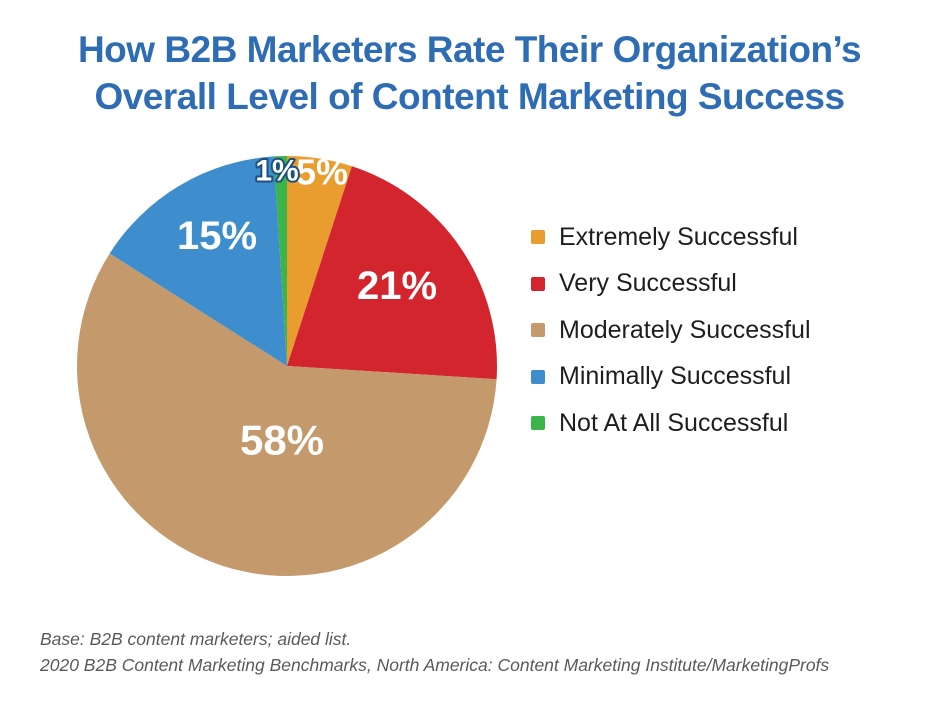 The height and width of the screenshot is (710, 939). What do you see at coordinates (678, 236) in the screenshot?
I see `legend-label: Extremely Successful` at bounding box center [678, 236].